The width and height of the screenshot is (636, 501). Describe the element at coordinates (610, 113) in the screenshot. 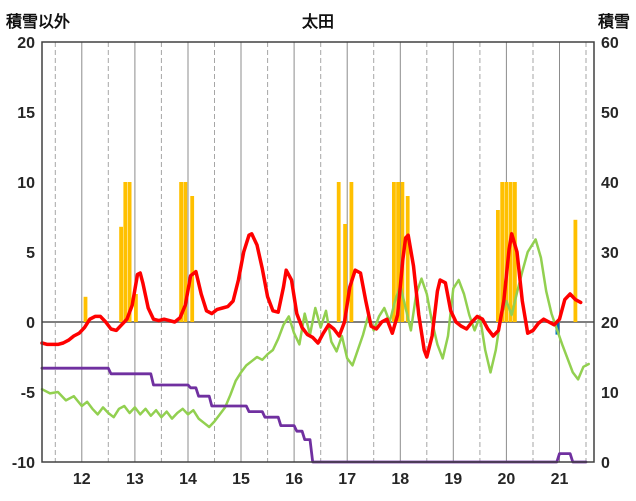

I see `svg-text: 50` at that location.